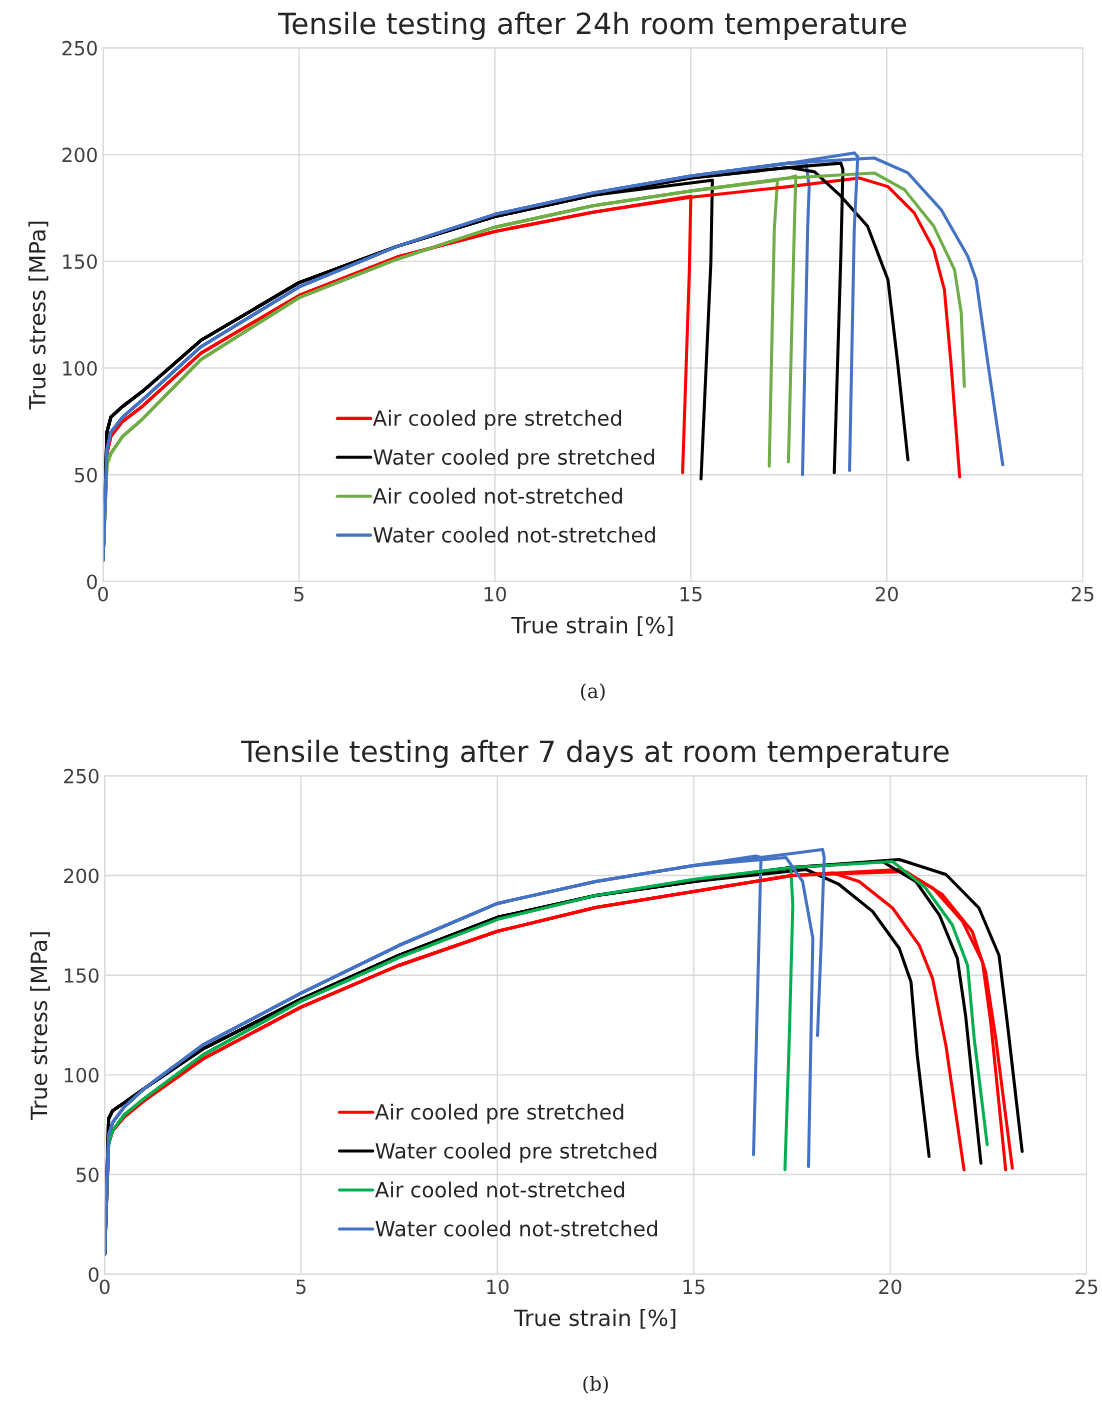 Image resolution: width=1102 pixels, height=1408 pixels. I want to click on text: (a), so click(593, 692).